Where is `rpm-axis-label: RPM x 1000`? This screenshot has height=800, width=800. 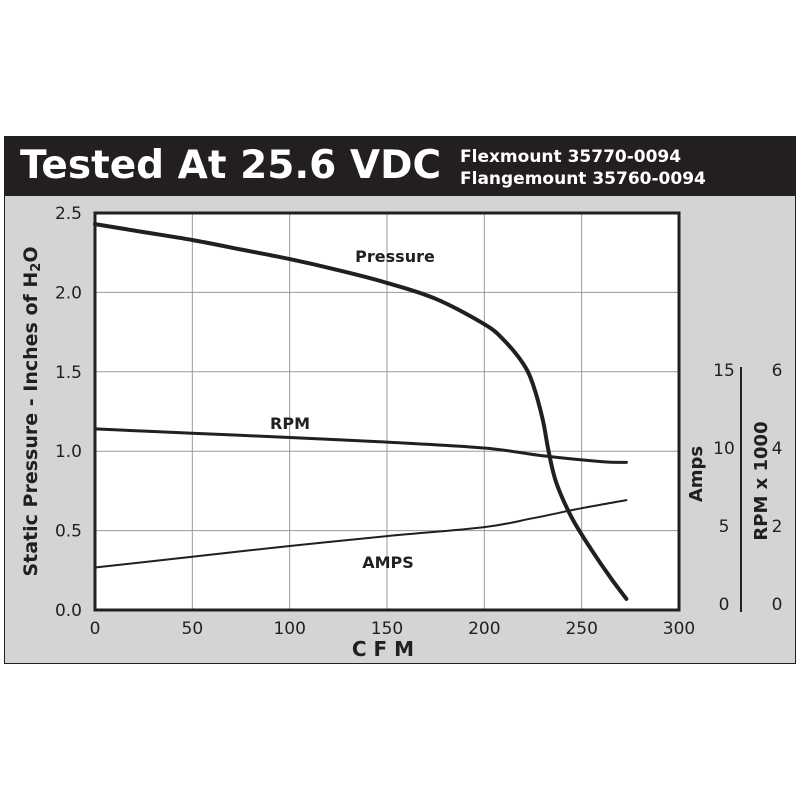
rpm-axis-label: RPM x 1000 is located at coordinates (761, 480).